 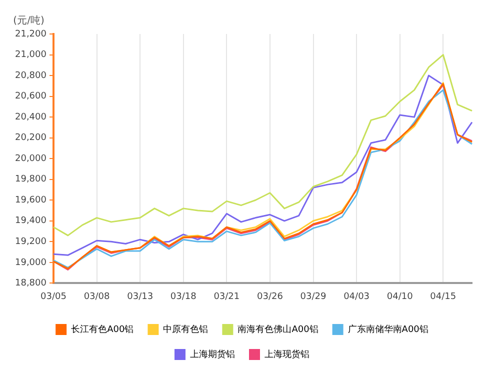 I want to click on x-tick-label: 03/21, so click(x=227, y=297).